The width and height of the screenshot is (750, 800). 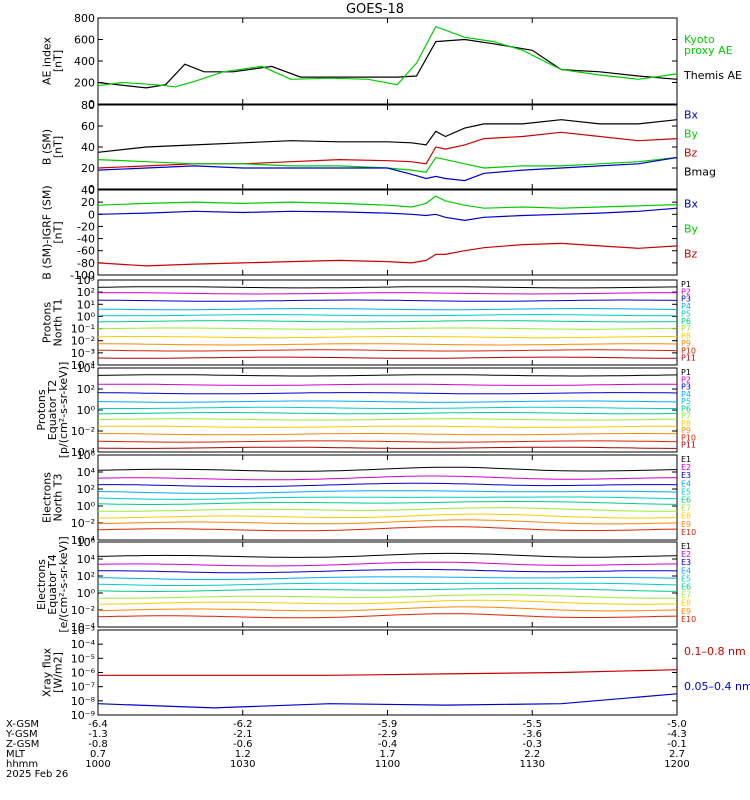 What do you see at coordinates (86, 304) in the screenshot?
I see `y-tick-label: 10¹` at bounding box center [86, 304].